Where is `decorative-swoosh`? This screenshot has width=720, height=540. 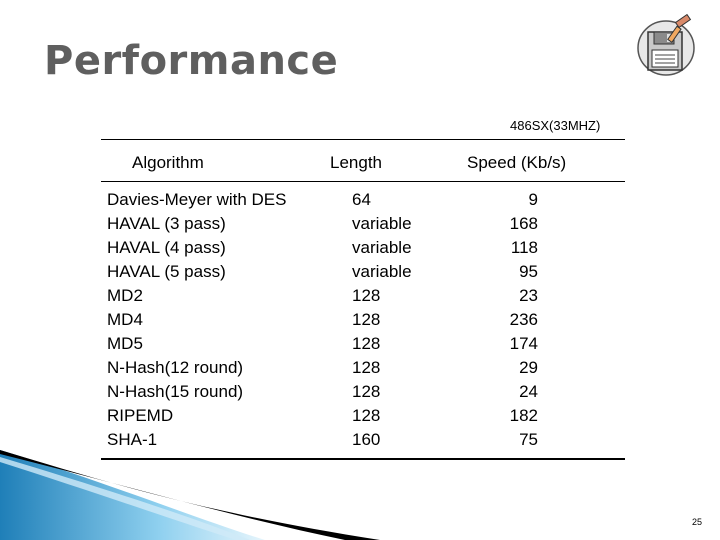 decorative-swoosh is located at coordinates (190, 495).